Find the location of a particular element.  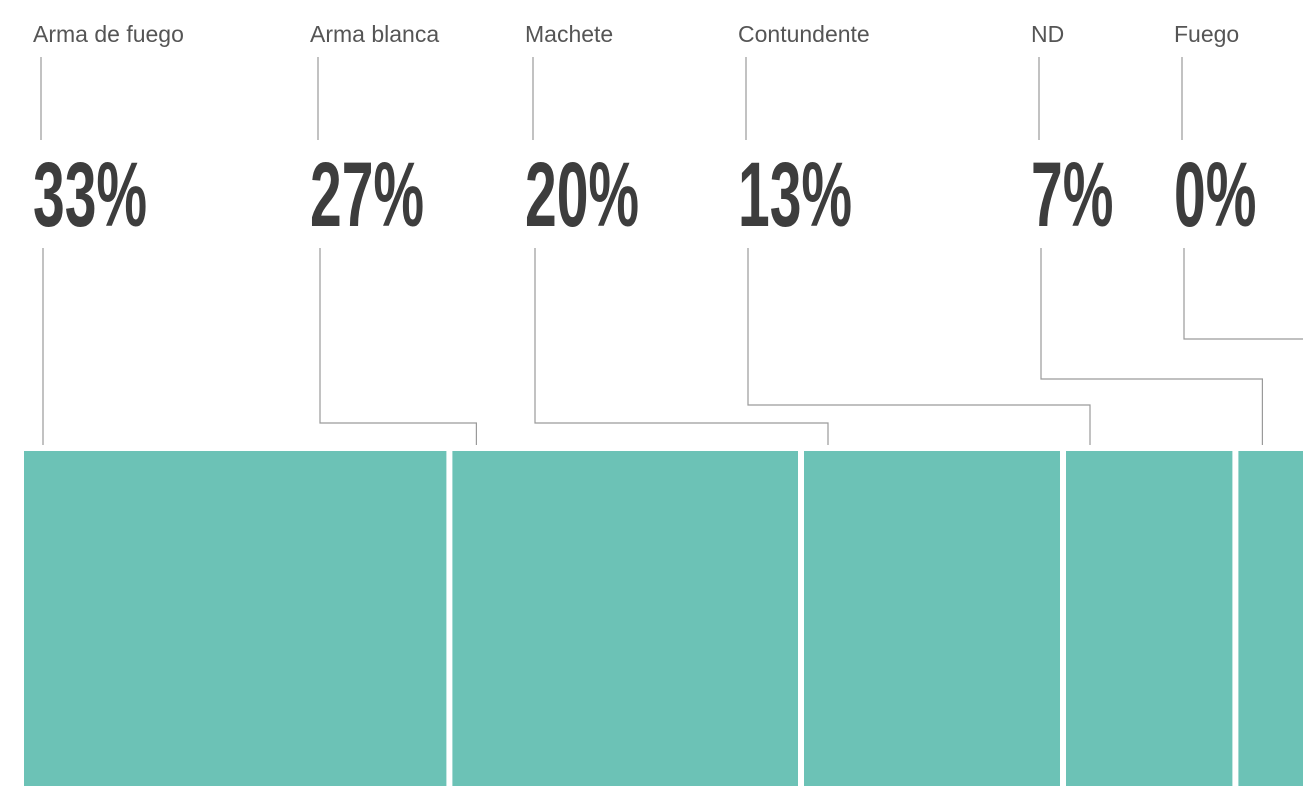

value-label: 27% is located at coordinates (367, 195).